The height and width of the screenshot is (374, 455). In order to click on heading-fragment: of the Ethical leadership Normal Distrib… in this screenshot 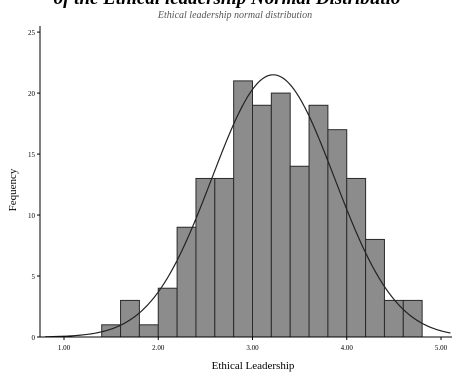, I will do `click(227, 4)`.